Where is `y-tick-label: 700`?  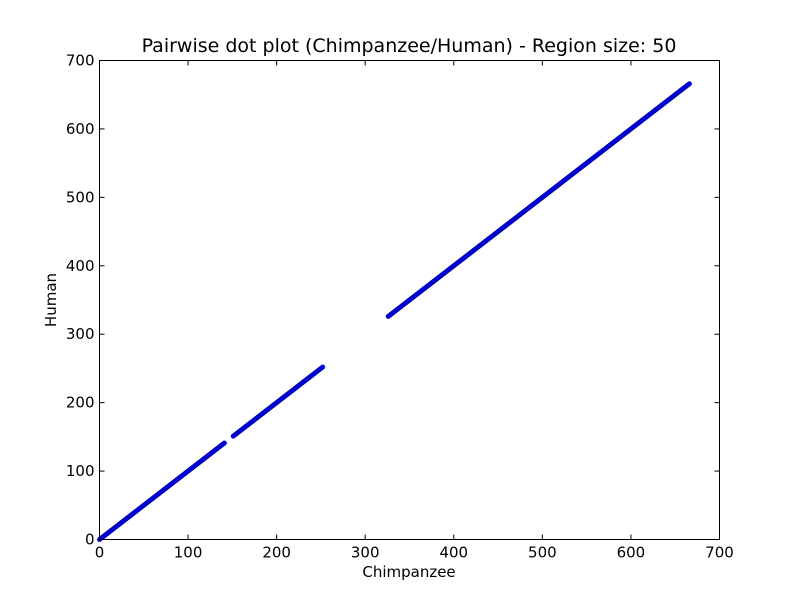
y-tick-label: 700 is located at coordinates (80, 61).